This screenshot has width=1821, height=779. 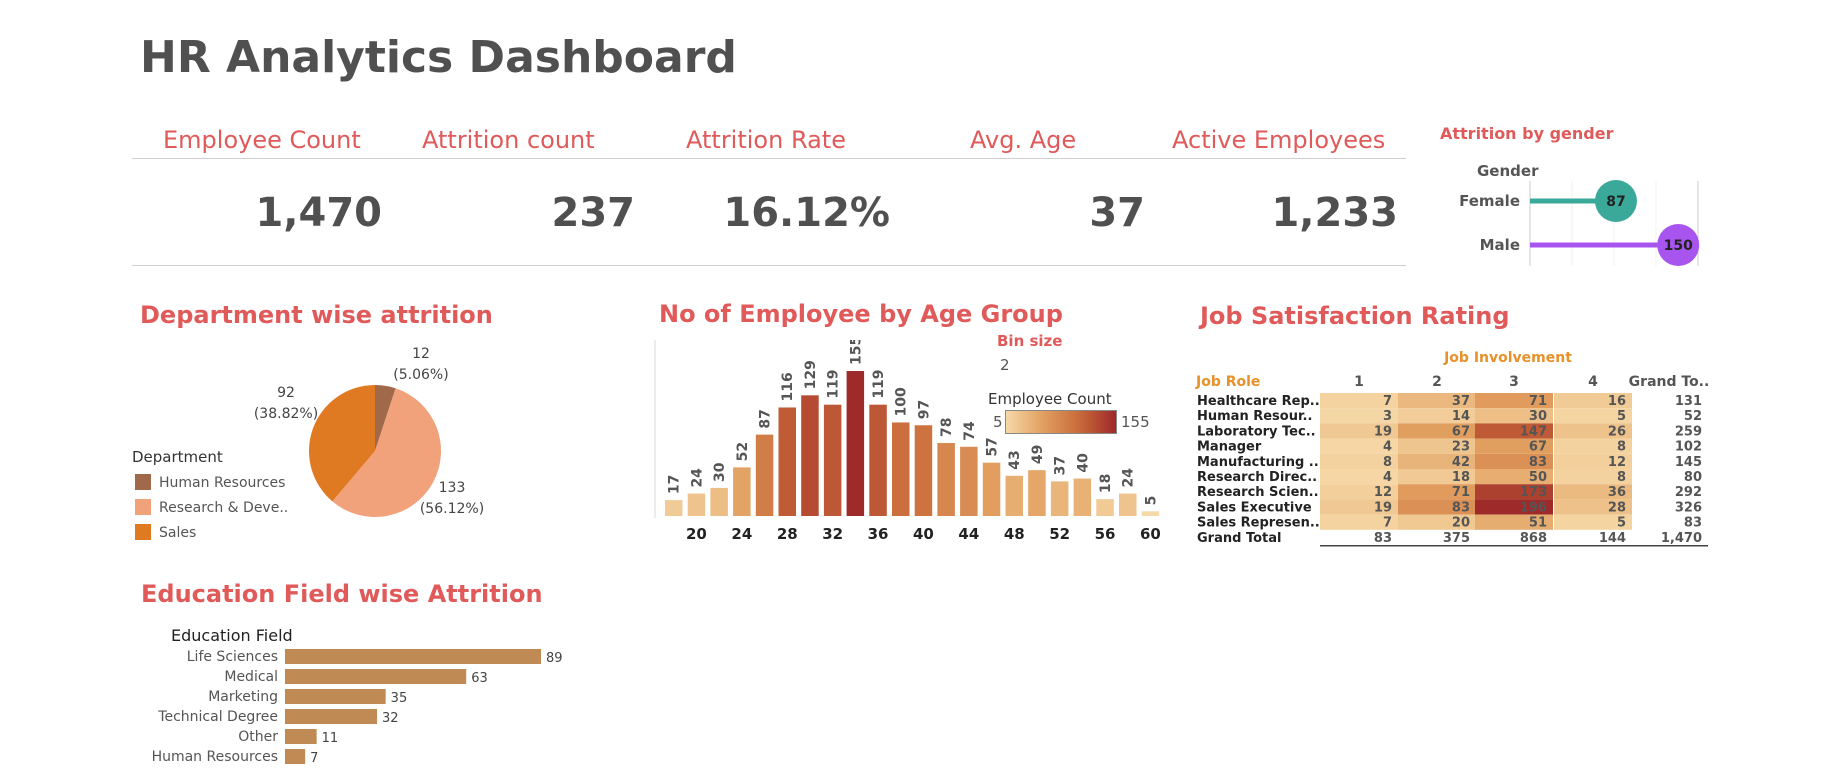 I want to click on heatmap-cell-value: 3, so click(x=1387, y=416).